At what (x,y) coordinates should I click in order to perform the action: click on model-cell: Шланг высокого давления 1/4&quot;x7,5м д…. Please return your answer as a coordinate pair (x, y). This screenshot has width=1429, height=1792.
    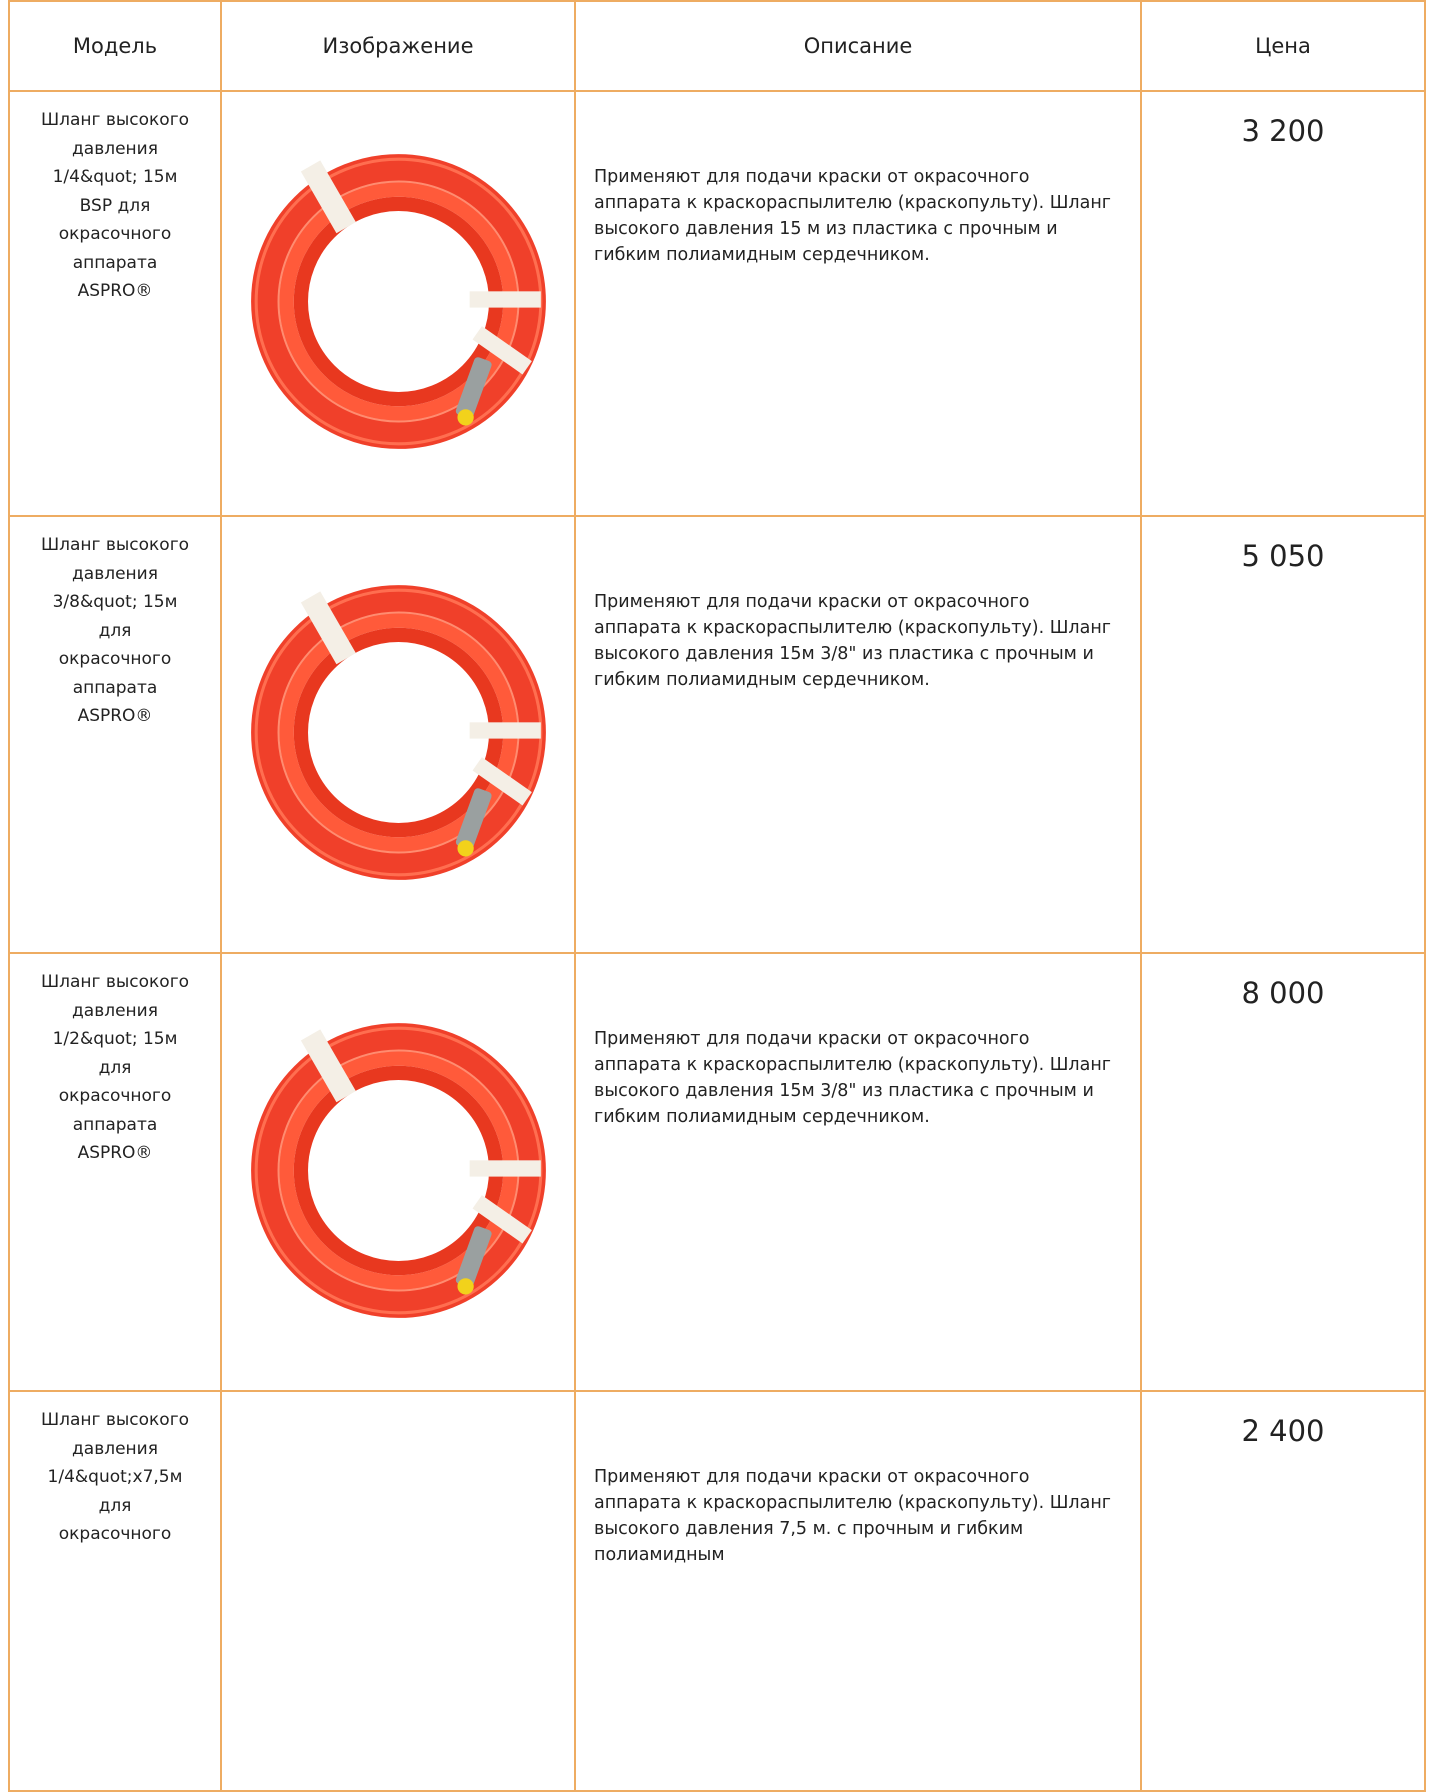
    Looking at the image, I should click on (115, 1591).